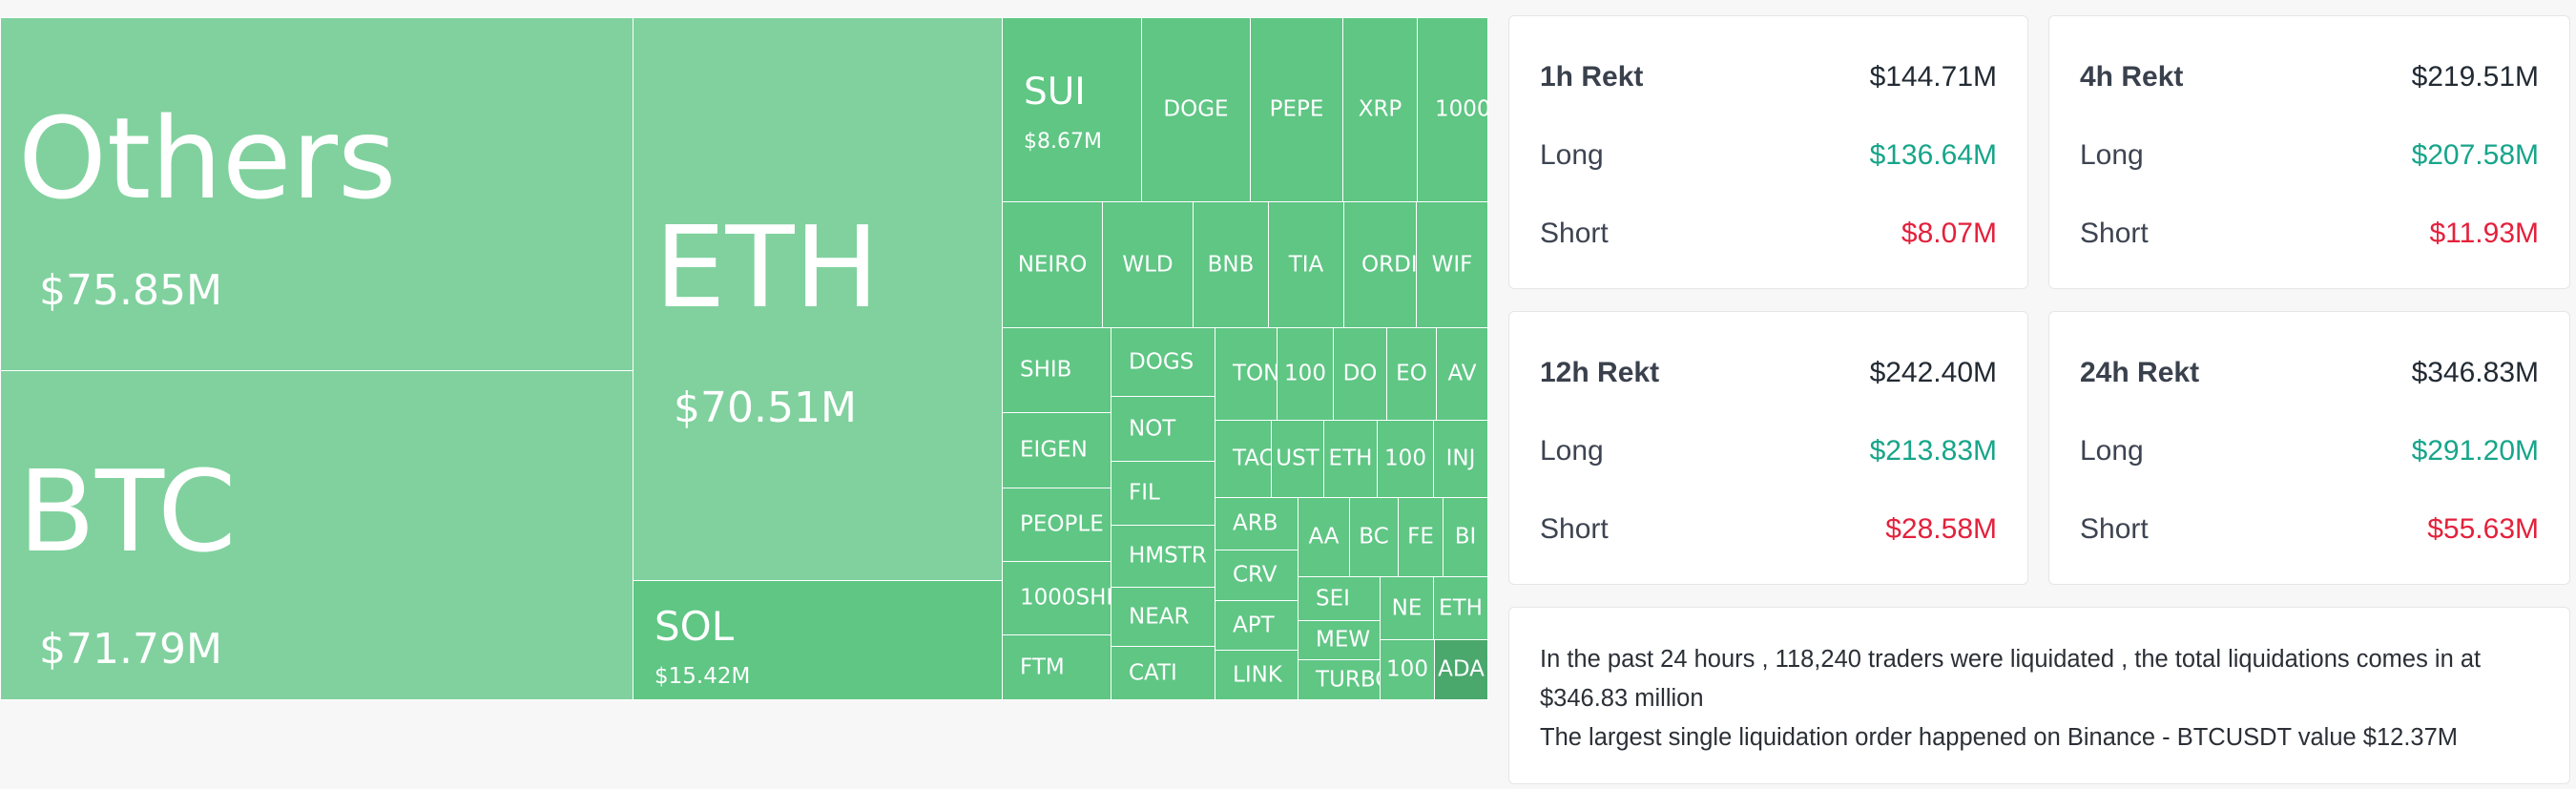 The width and height of the screenshot is (2576, 789). What do you see at coordinates (1333, 598) in the screenshot?
I see `tile-symbol: SEI` at bounding box center [1333, 598].